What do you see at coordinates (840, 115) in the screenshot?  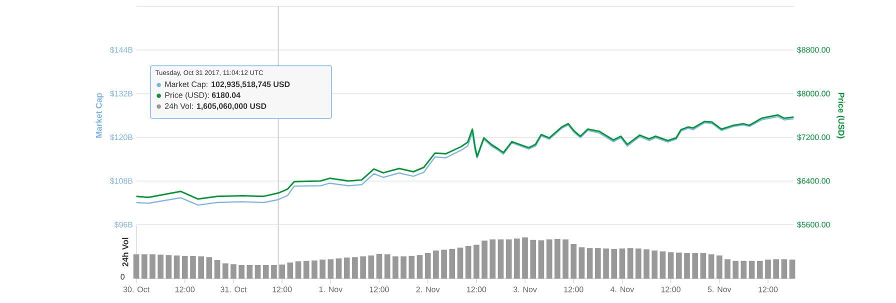 I see `y2-axis-title: Price (USD)` at bounding box center [840, 115].